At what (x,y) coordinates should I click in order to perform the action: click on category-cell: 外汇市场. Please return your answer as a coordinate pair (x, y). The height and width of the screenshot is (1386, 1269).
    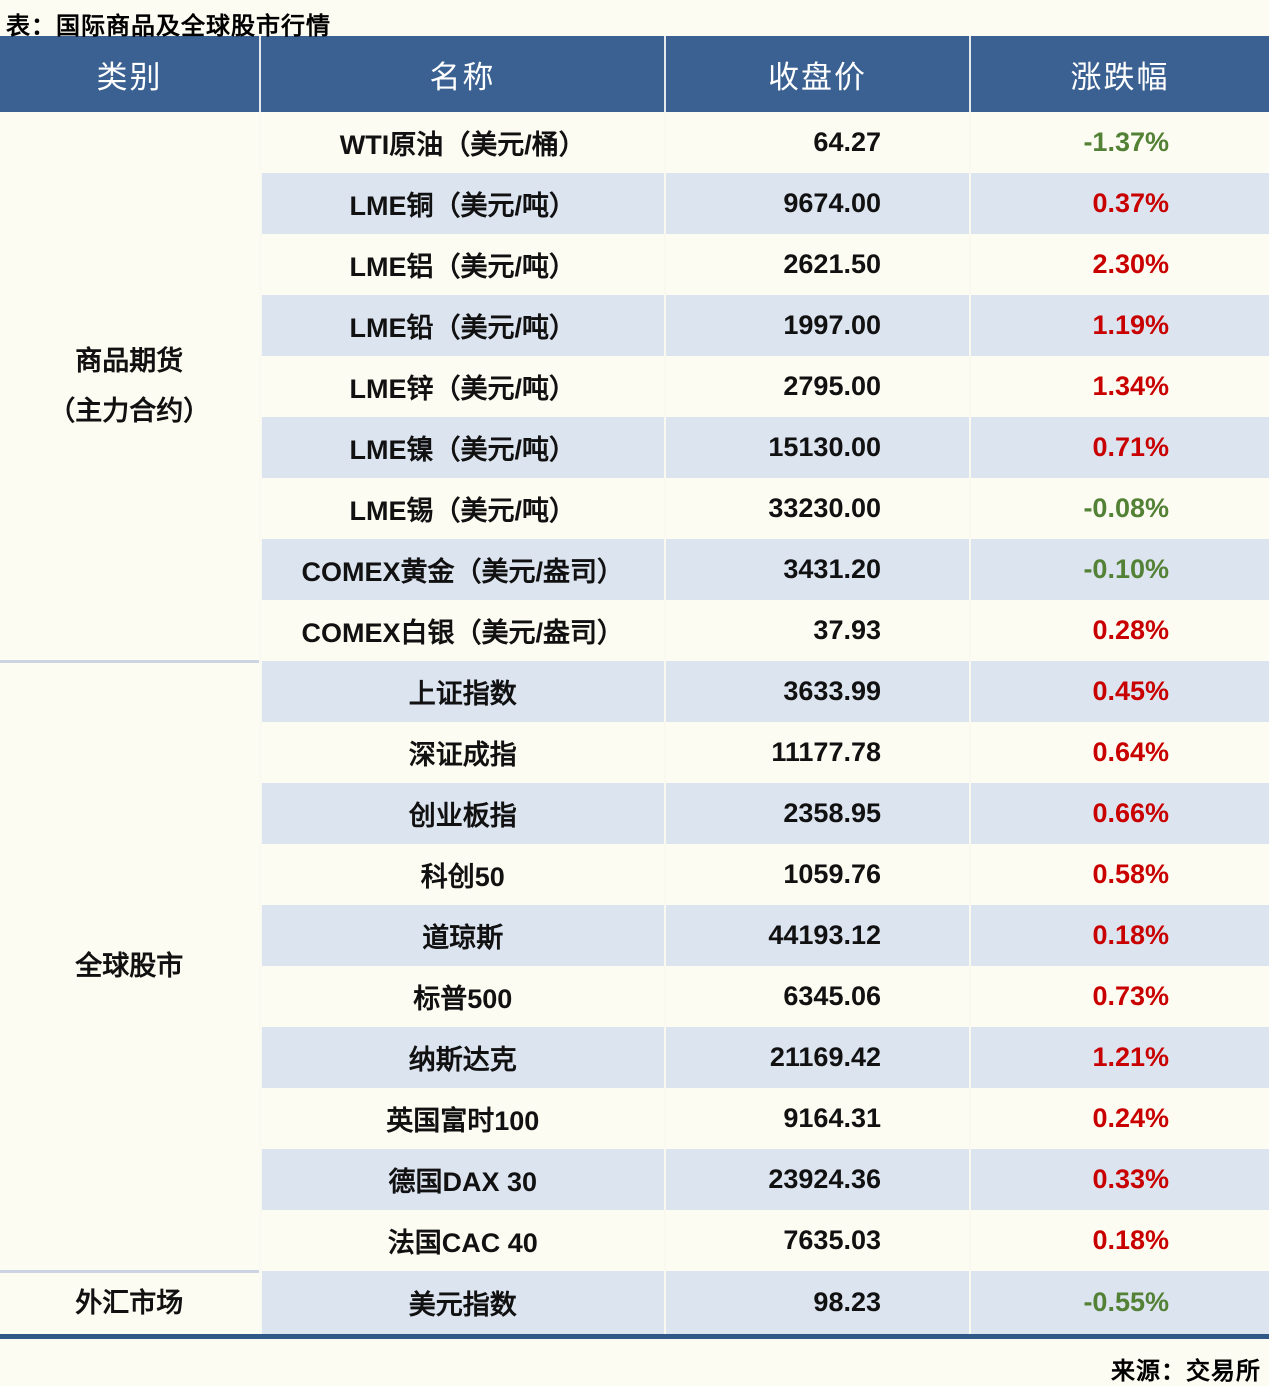
    Looking at the image, I should click on (131, 1302).